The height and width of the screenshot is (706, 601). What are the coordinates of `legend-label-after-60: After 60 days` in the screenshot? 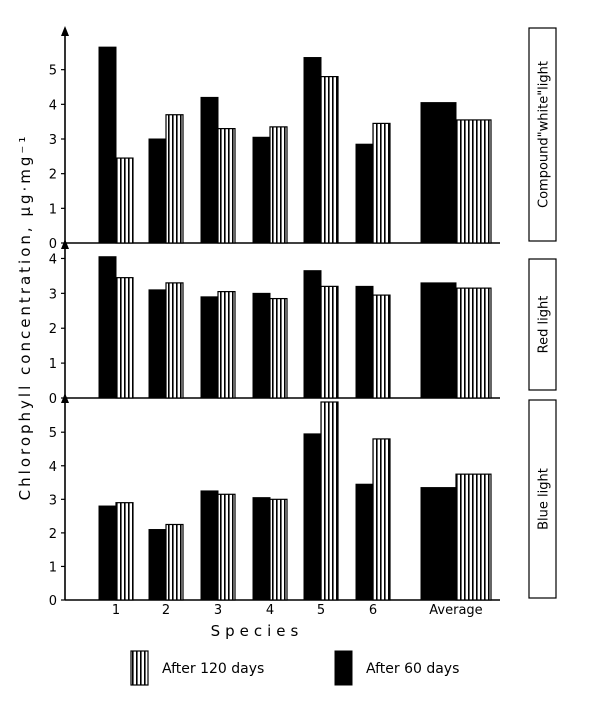 It's located at (412, 669).